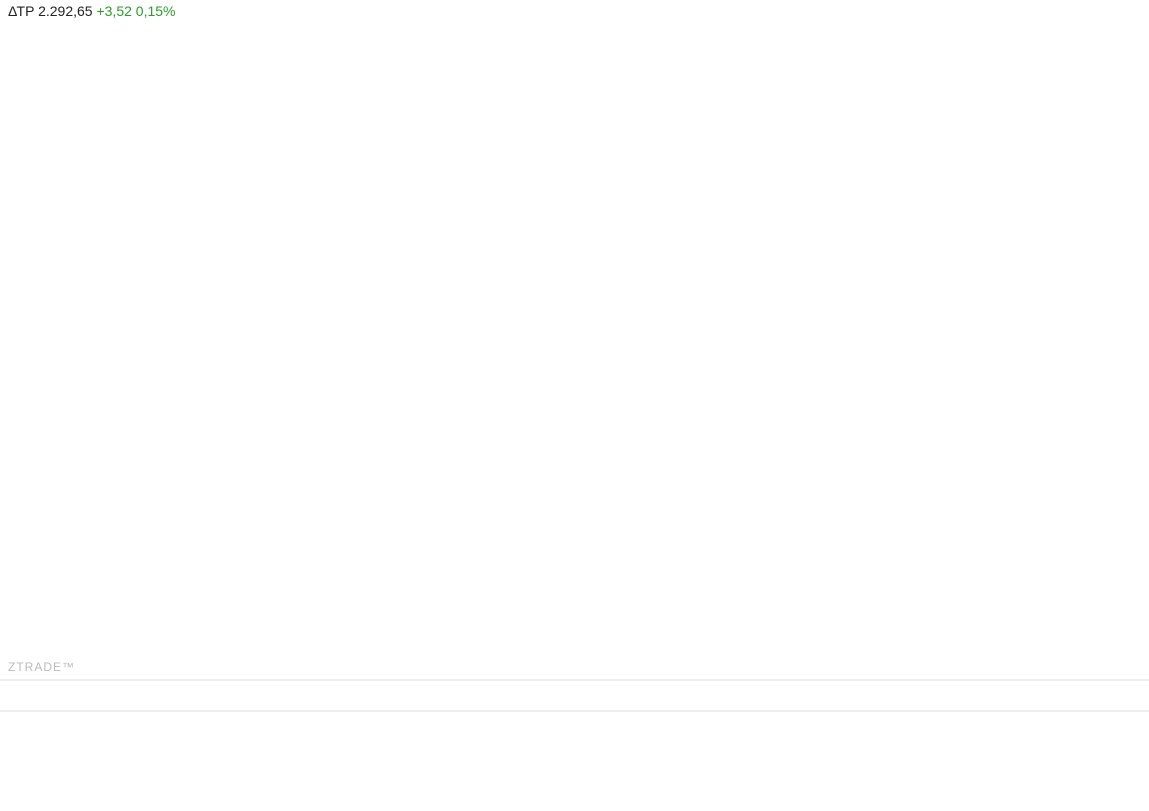  I want to click on header-symbol: ΔΤΡ 2.292,65 +3,52 0,15%, so click(92, 11).